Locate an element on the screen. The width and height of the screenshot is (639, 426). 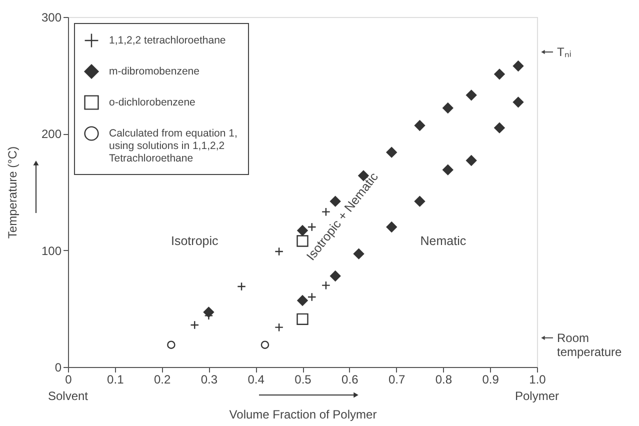
x-axis-title: Volume Fraction of Polymer is located at coordinates (303, 415).